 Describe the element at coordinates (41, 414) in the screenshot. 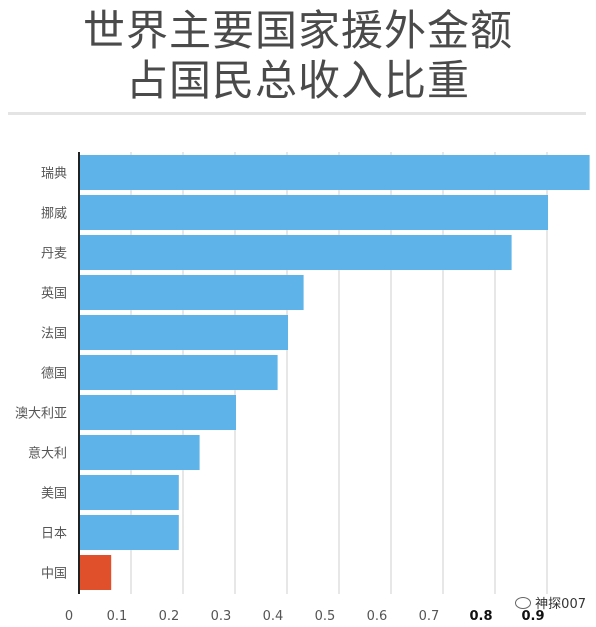

I see `category-label: 澳大利亚` at that location.